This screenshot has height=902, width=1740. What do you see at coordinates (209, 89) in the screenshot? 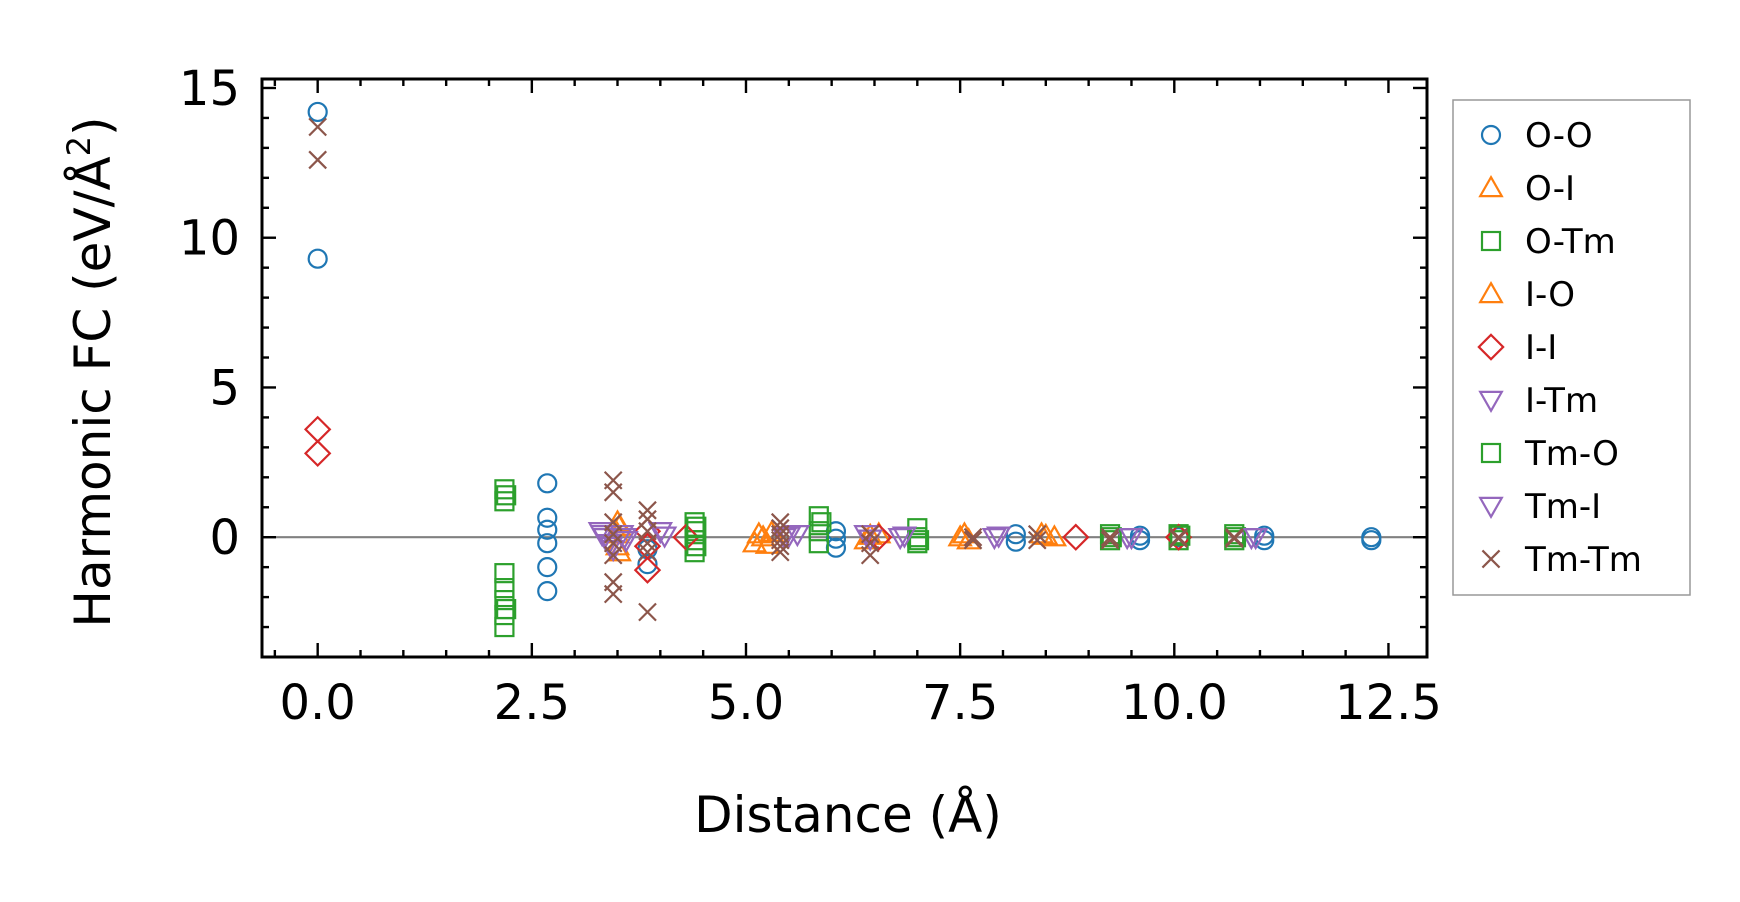
I see `y-tick-label: 15` at bounding box center [209, 89].